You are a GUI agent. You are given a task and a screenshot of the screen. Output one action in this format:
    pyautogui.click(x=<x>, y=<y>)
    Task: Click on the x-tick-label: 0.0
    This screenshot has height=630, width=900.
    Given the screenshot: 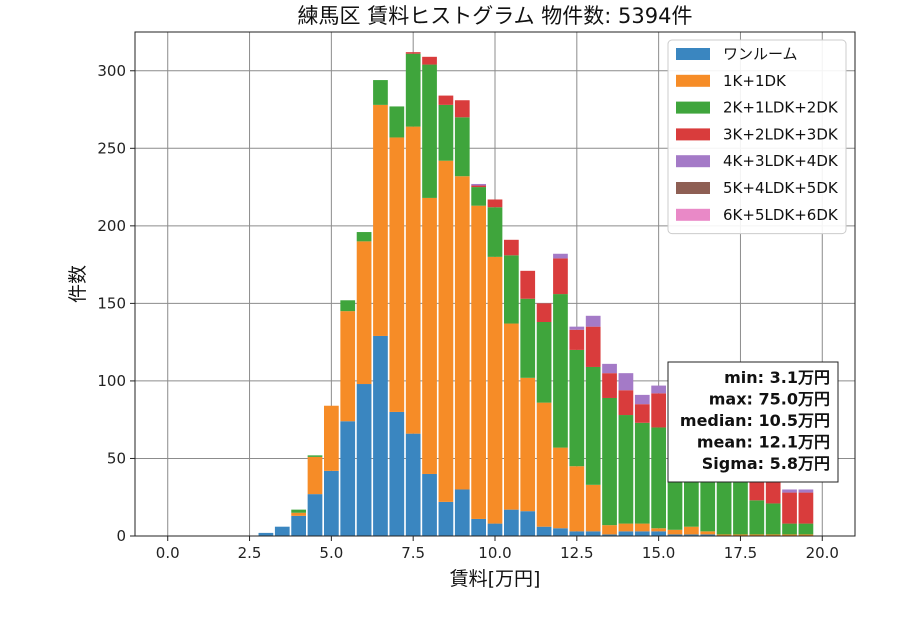 What is the action you would take?
    pyautogui.click(x=168, y=553)
    